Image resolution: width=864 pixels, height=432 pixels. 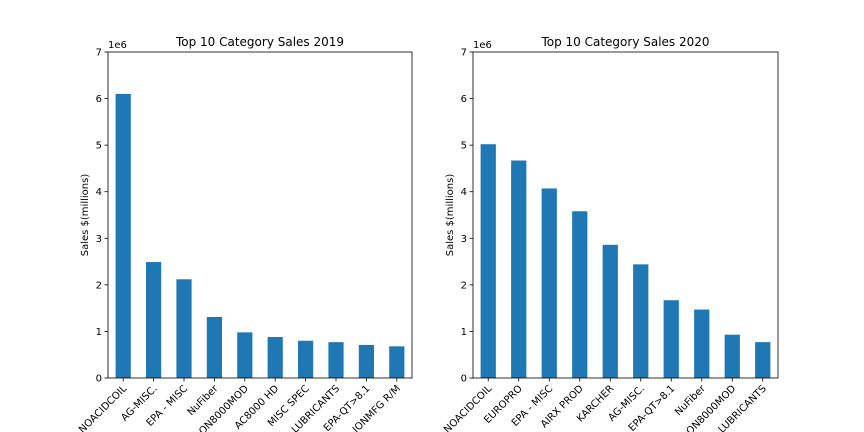 What do you see at coordinates (259, 42) in the screenshot?
I see `chart-title: Top 10 Category Sales 2019` at bounding box center [259, 42].